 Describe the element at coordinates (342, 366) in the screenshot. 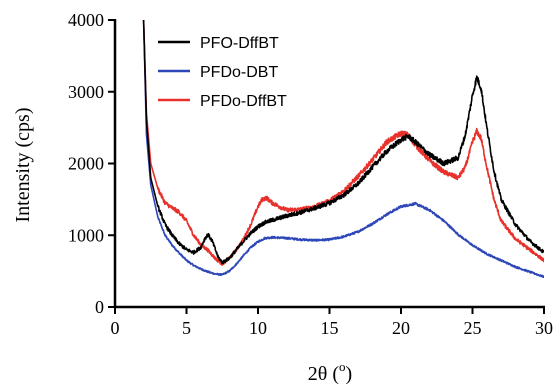

I see `x-axis-title-sup: o` at that location.